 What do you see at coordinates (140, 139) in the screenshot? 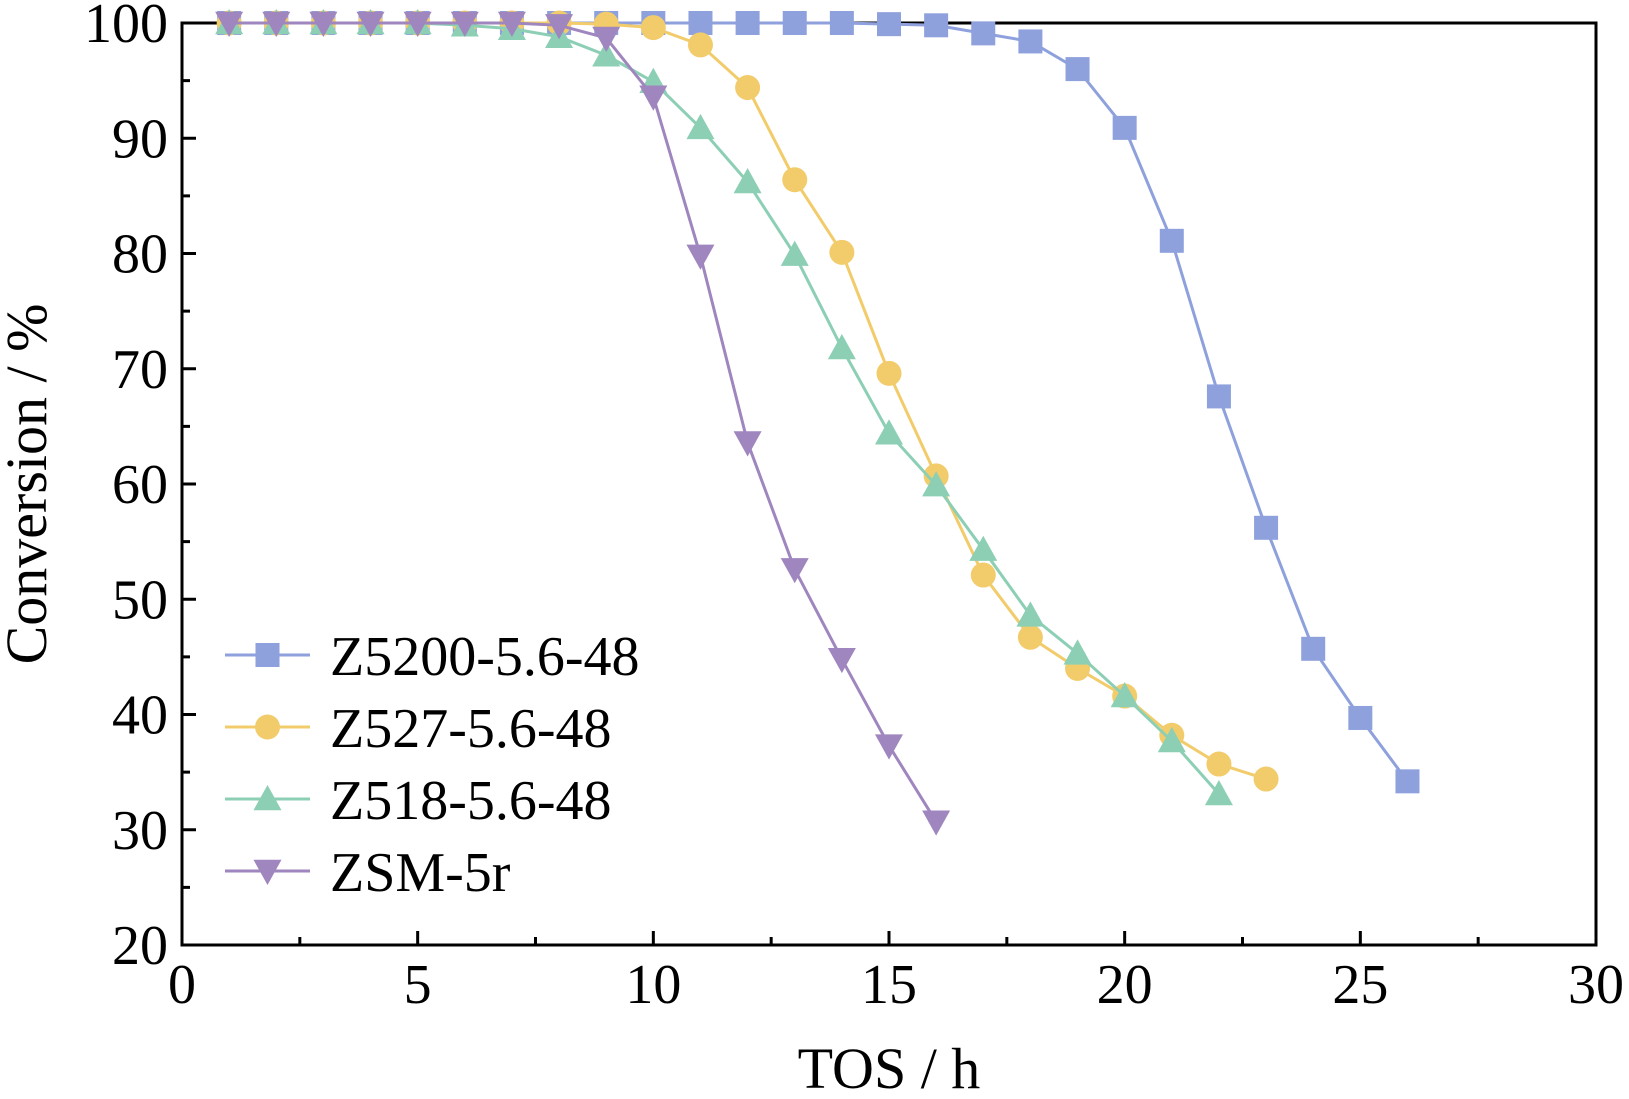
I see `y-tick-label: 90` at bounding box center [140, 139].